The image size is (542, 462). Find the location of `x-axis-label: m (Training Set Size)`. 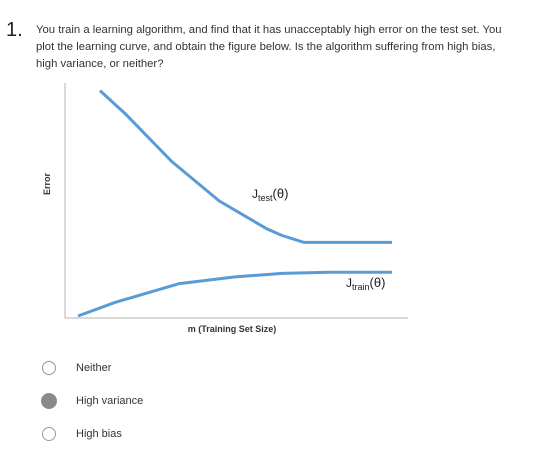

x-axis-label: m (Training Set Size) is located at coordinates (232, 329).